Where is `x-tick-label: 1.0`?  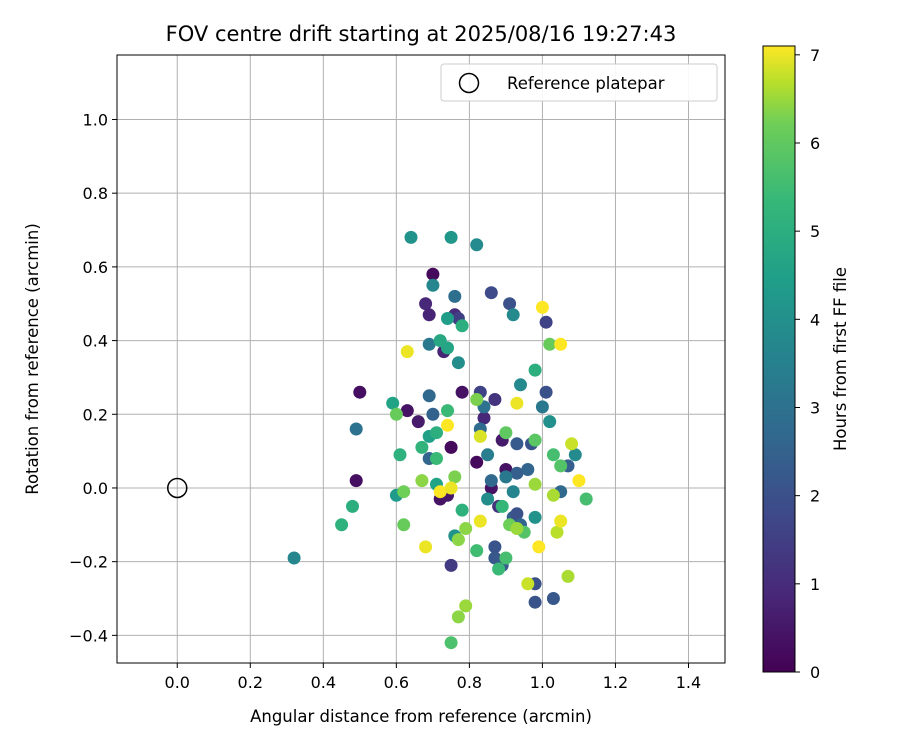 x-tick-label: 1.0 is located at coordinates (542, 682).